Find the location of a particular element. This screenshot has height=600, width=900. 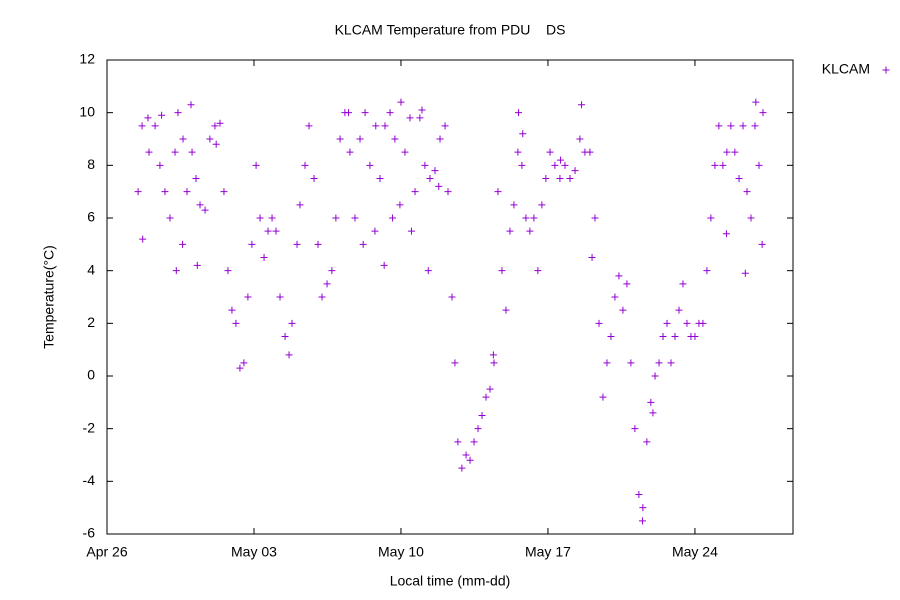

chart-title: KLCAM Temperature from PDU DS is located at coordinates (450, 30).